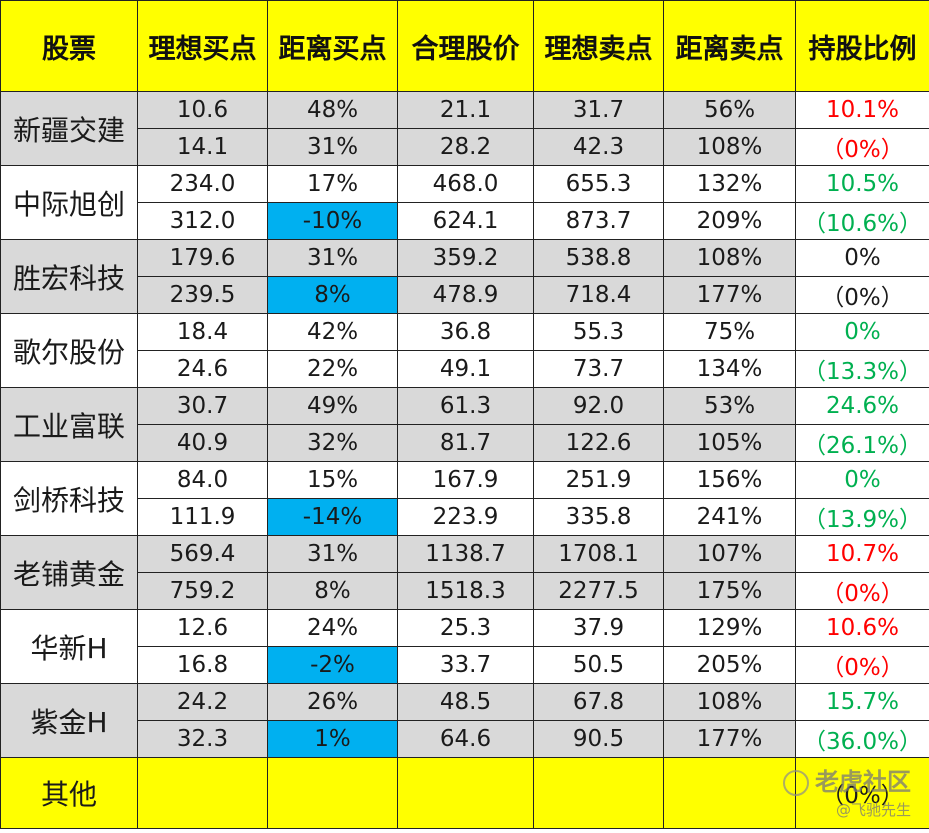  Describe the element at coordinates (332, 480) in the screenshot. I see `buy-distance-cell: 15%` at that location.